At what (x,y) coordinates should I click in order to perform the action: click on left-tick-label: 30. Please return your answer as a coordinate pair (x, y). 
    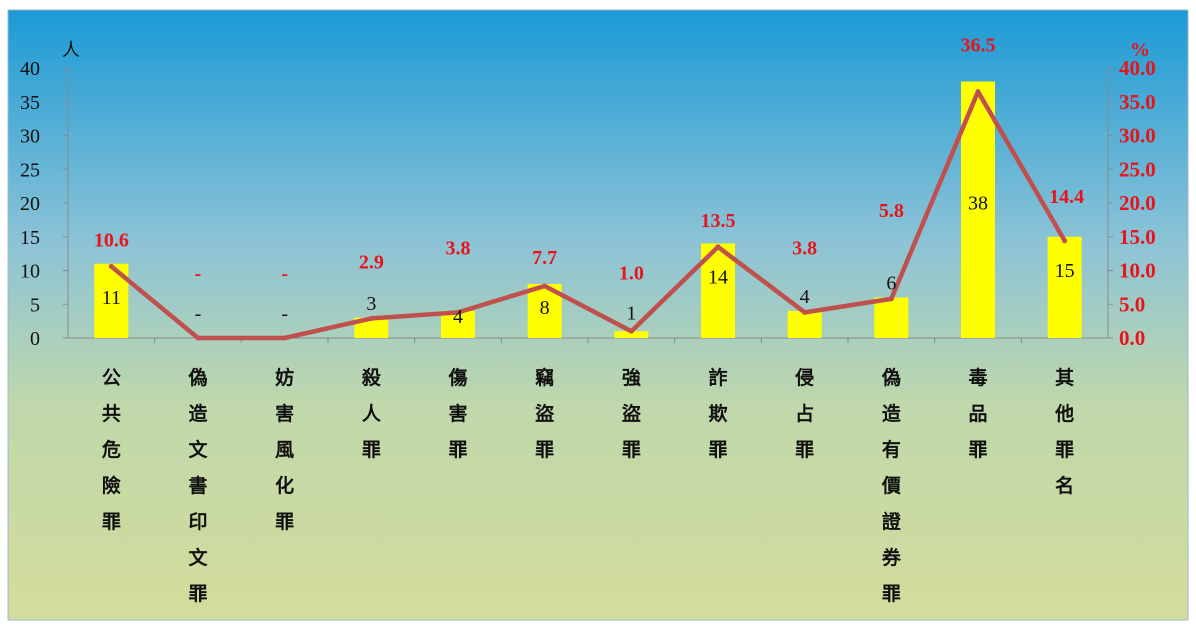
    Looking at the image, I should click on (30, 137).